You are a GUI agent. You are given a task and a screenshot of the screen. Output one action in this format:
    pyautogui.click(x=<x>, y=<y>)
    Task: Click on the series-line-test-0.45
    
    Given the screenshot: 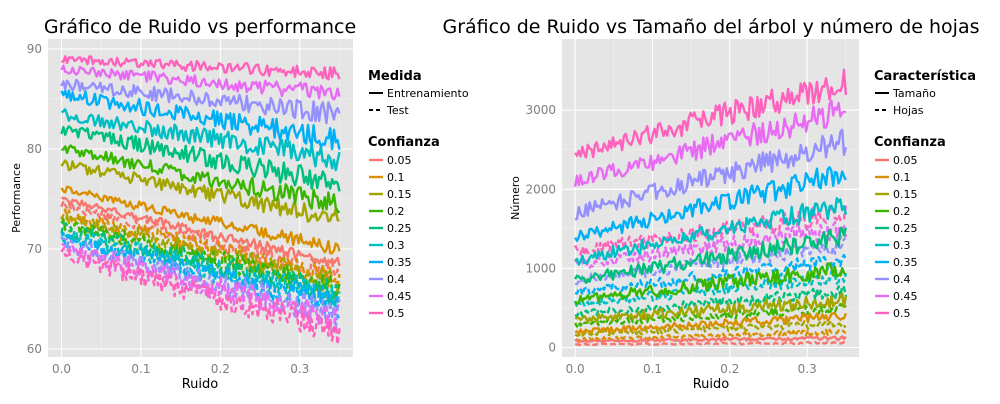 What is the action you would take?
    pyautogui.click(x=200, y=286)
    